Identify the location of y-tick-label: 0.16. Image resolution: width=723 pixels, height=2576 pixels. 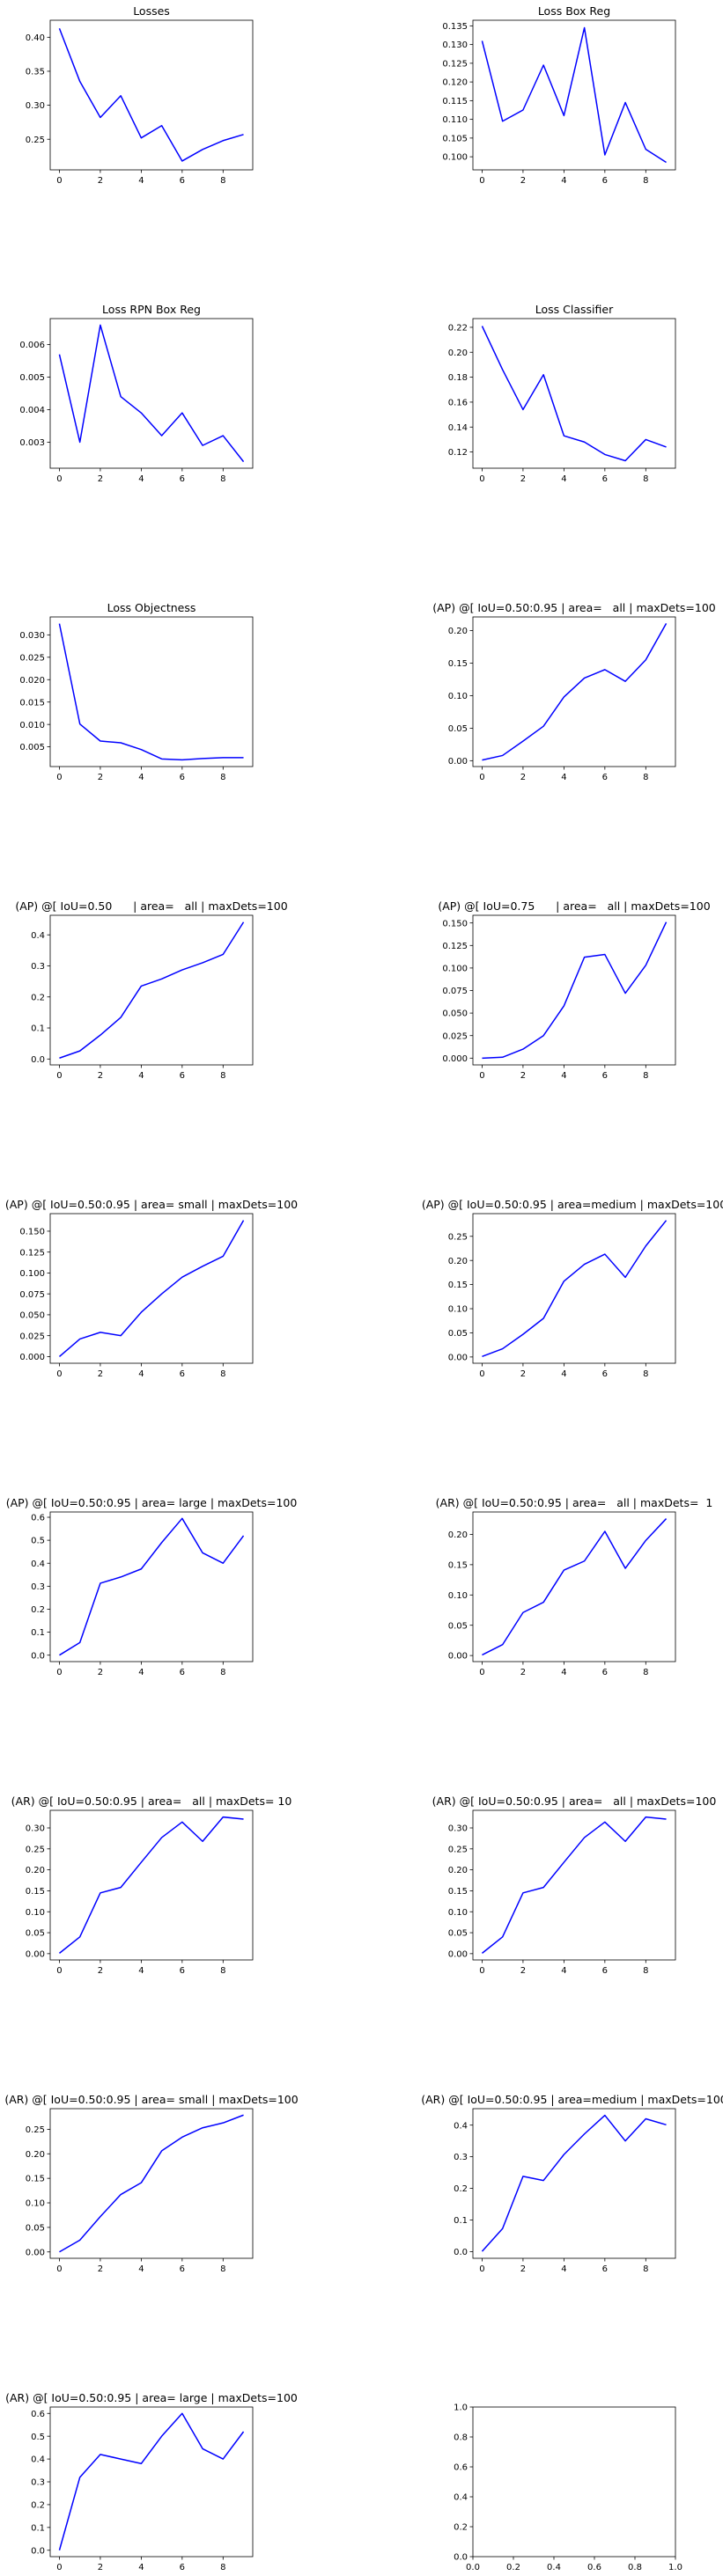
(458, 403).